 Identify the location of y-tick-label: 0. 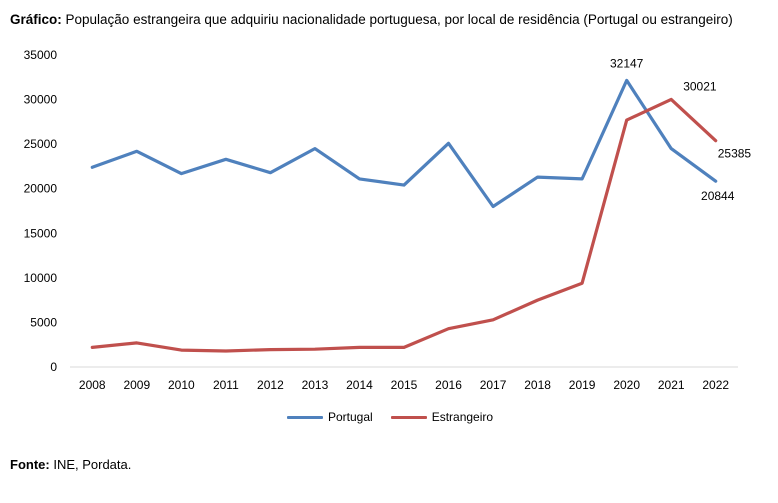
(53, 367).